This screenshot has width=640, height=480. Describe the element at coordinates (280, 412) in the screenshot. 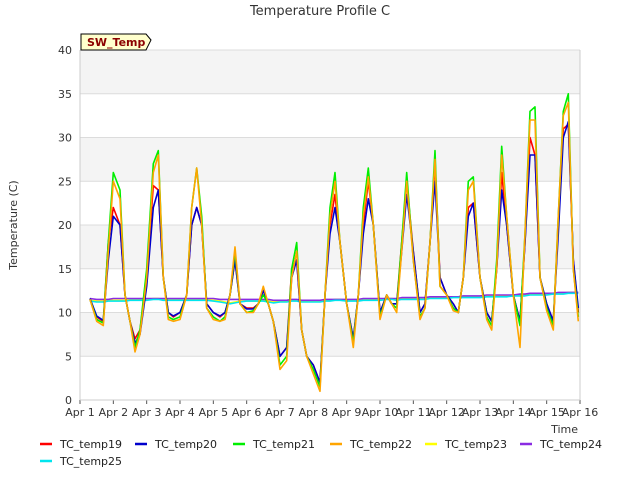

I see `x-tick-label: Apr 7` at that location.